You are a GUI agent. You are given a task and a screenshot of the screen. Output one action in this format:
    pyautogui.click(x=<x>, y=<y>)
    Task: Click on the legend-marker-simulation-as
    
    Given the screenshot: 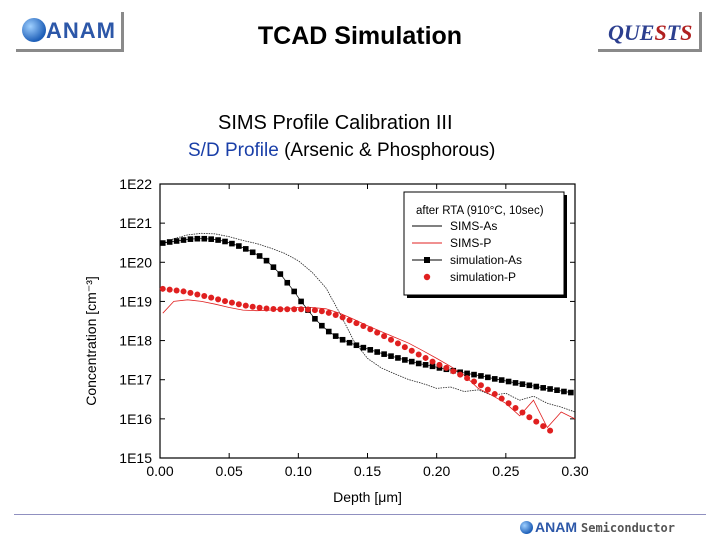 What is the action you would take?
    pyautogui.click(x=427, y=260)
    